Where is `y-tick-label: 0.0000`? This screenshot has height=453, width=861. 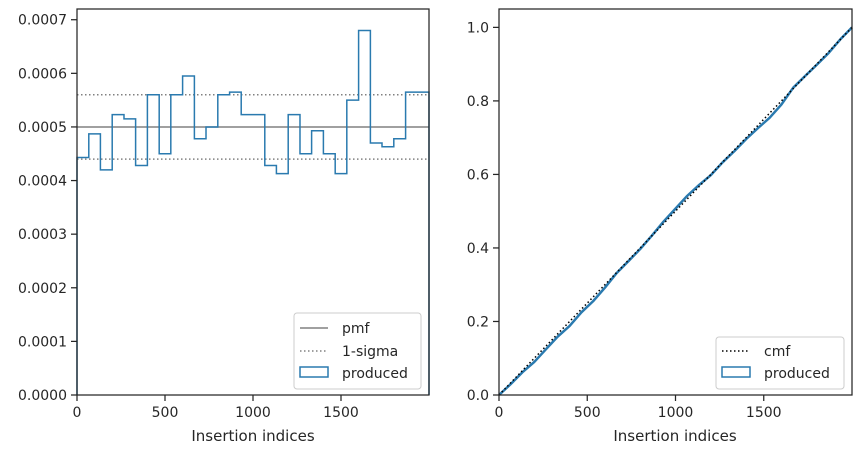
y-tick-label: 0.0000 is located at coordinates (42, 396).